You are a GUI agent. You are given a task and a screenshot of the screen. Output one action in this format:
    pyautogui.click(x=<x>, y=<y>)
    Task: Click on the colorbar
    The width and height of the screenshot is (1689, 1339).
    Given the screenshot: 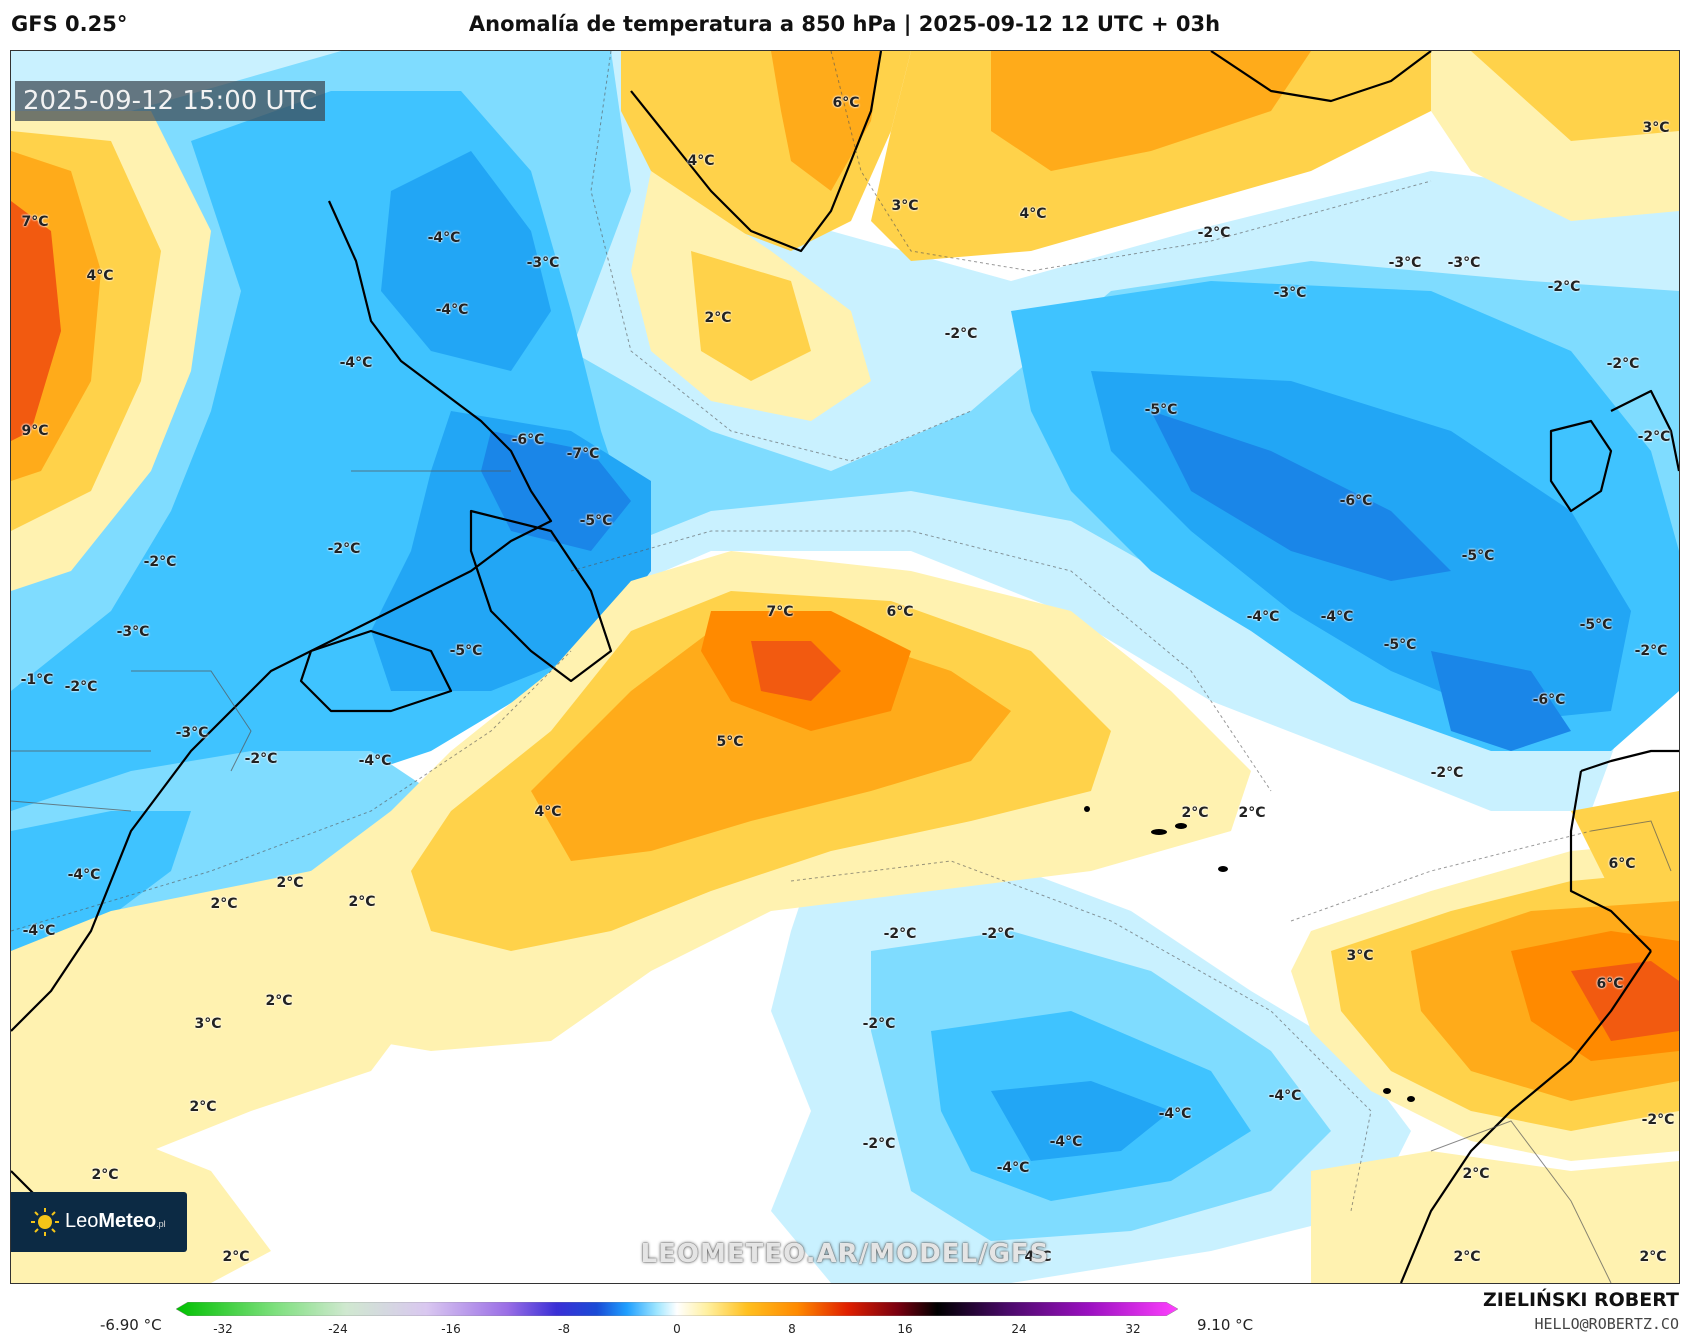 What is the action you would take?
    pyautogui.click(x=677, y=1309)
    